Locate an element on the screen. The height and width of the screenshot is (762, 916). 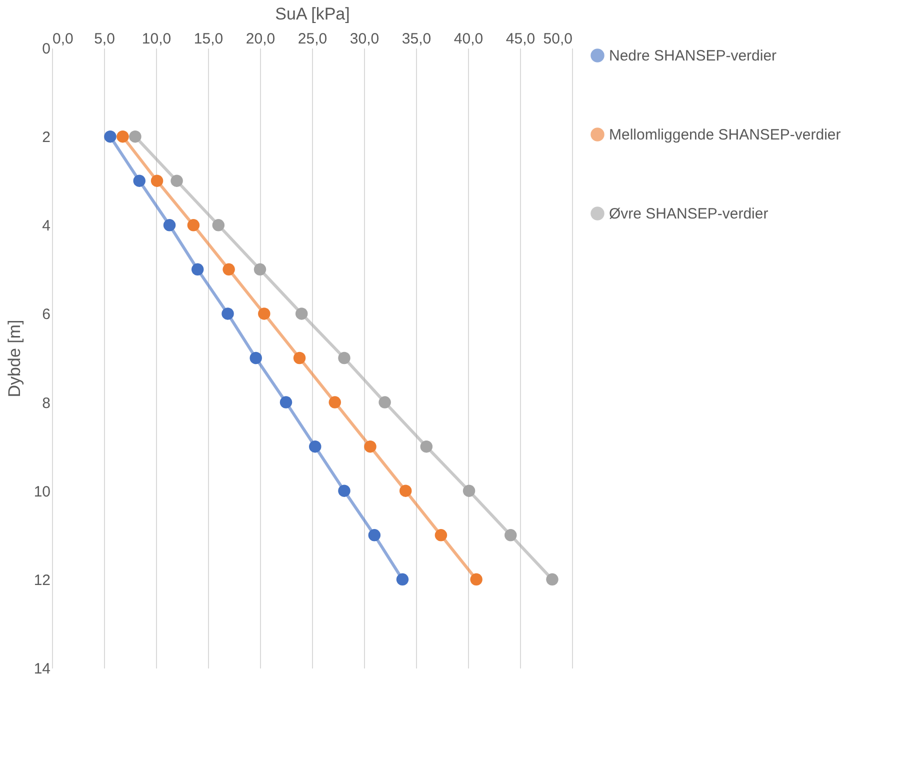
y-tick-label: 6 is located at coordinates (46, 315).